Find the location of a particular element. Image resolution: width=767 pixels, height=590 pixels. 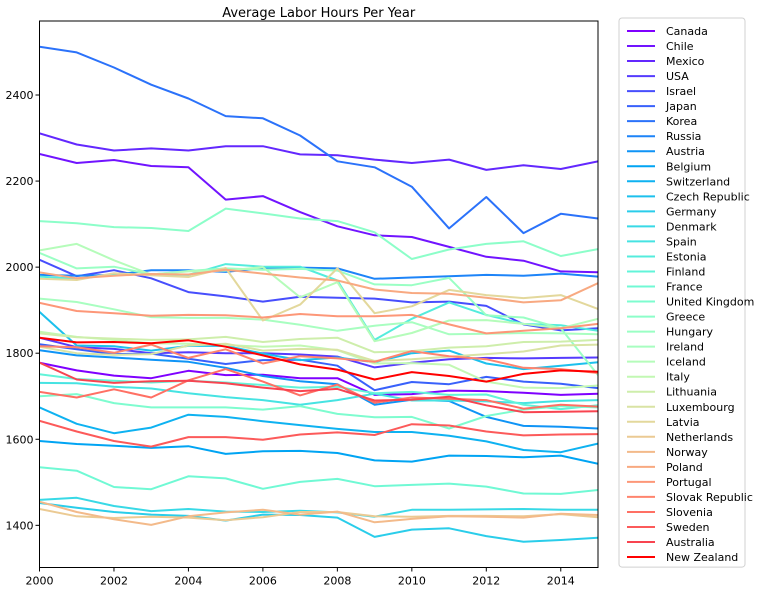

series-line-austria is located at coordinates (318, 389).